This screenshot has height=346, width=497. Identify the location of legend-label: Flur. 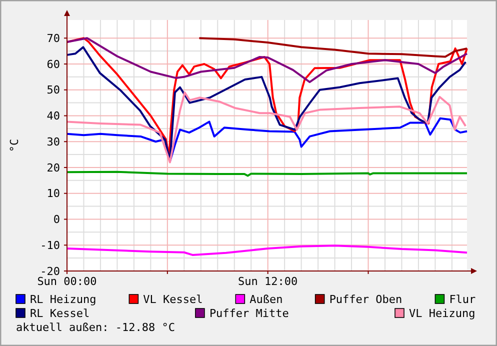
(462, 299).